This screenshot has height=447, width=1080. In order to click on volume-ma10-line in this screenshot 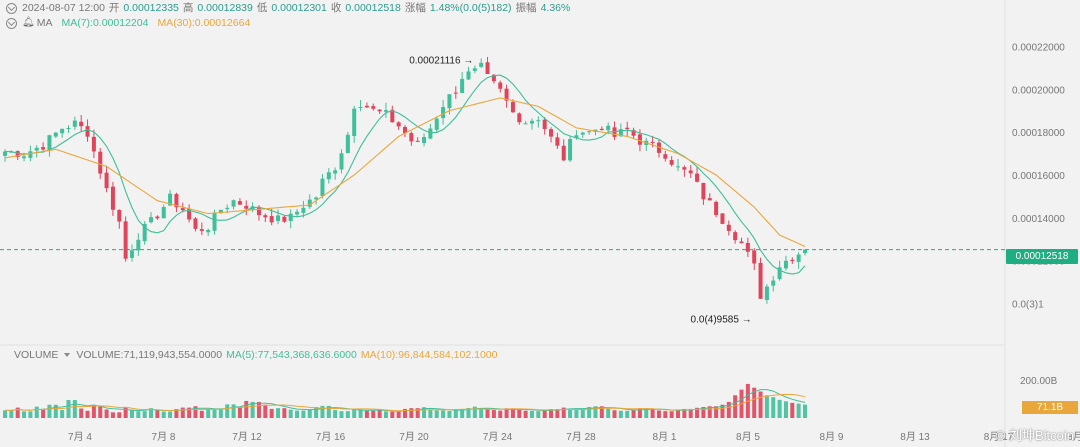, I will do `click(405, 402)`.